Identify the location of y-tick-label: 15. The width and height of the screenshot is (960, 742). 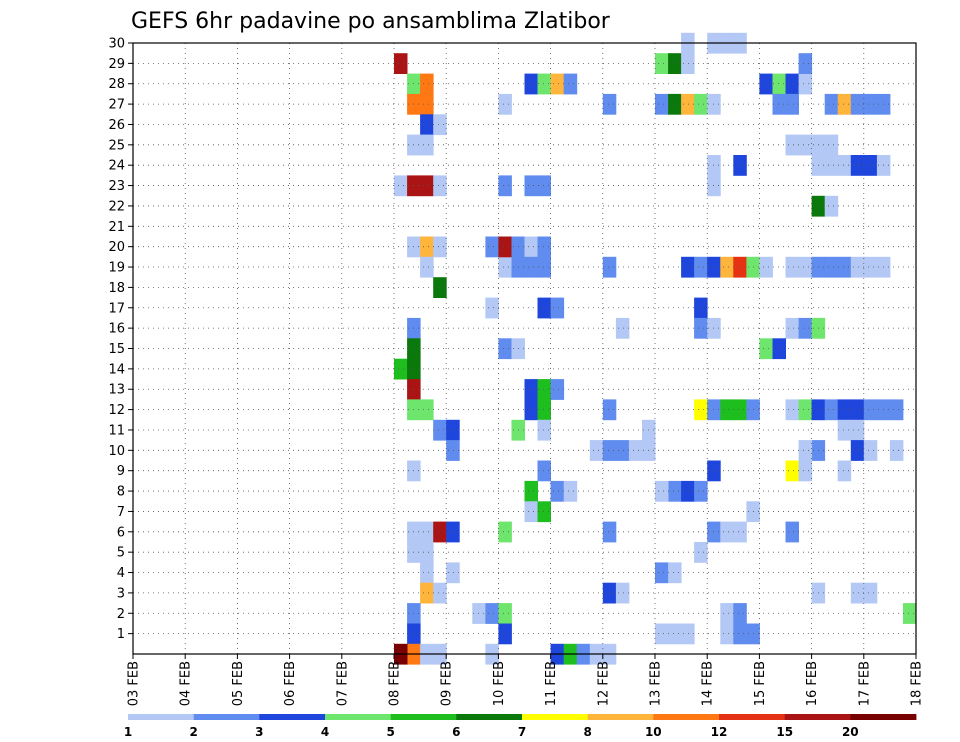
(116, 349).